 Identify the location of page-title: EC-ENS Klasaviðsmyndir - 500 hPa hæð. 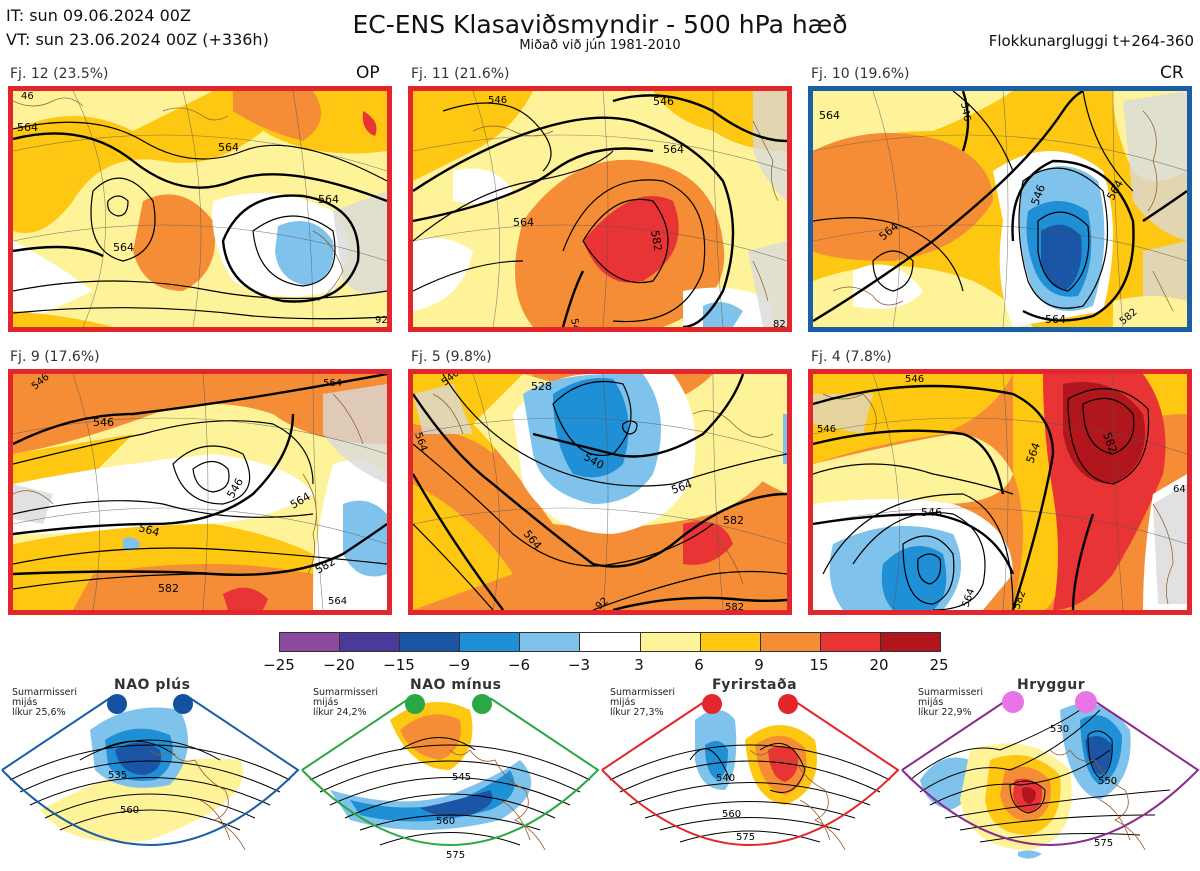
(600, 24).